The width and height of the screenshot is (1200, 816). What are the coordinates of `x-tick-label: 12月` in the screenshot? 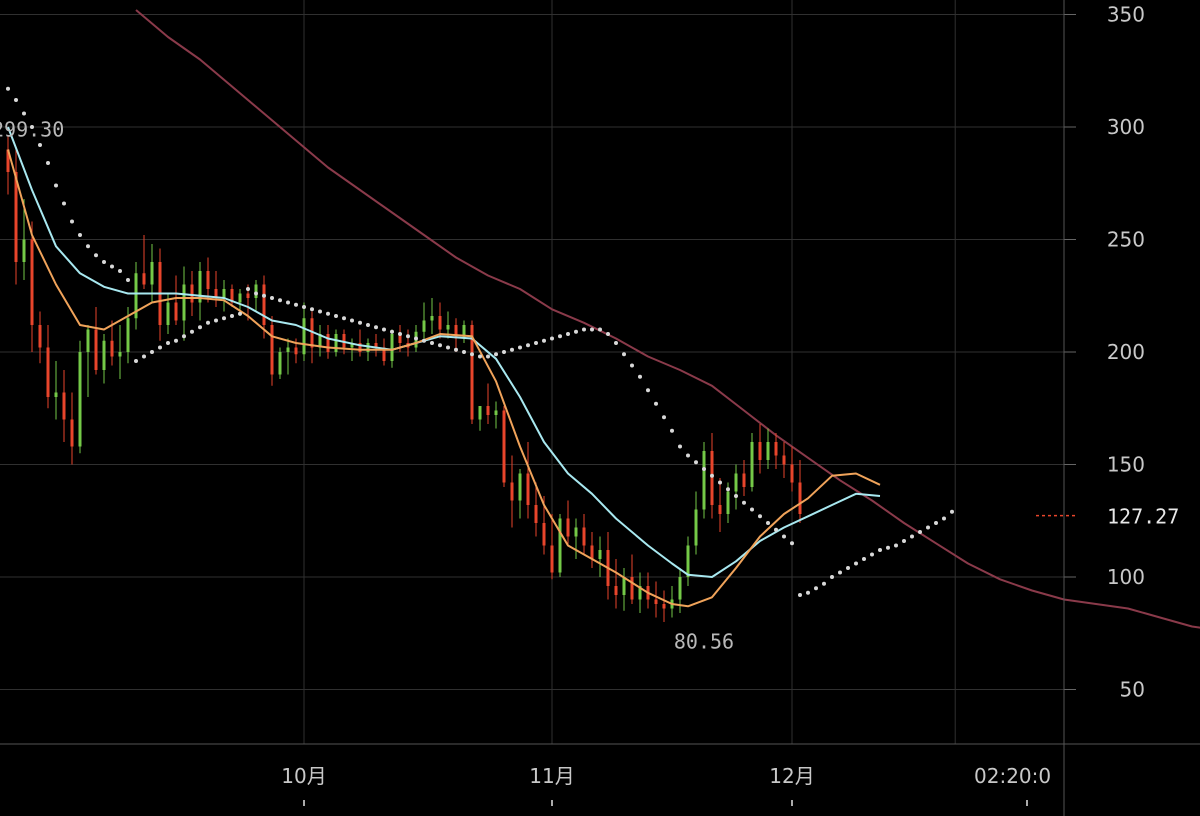 It's located at (791, 776).